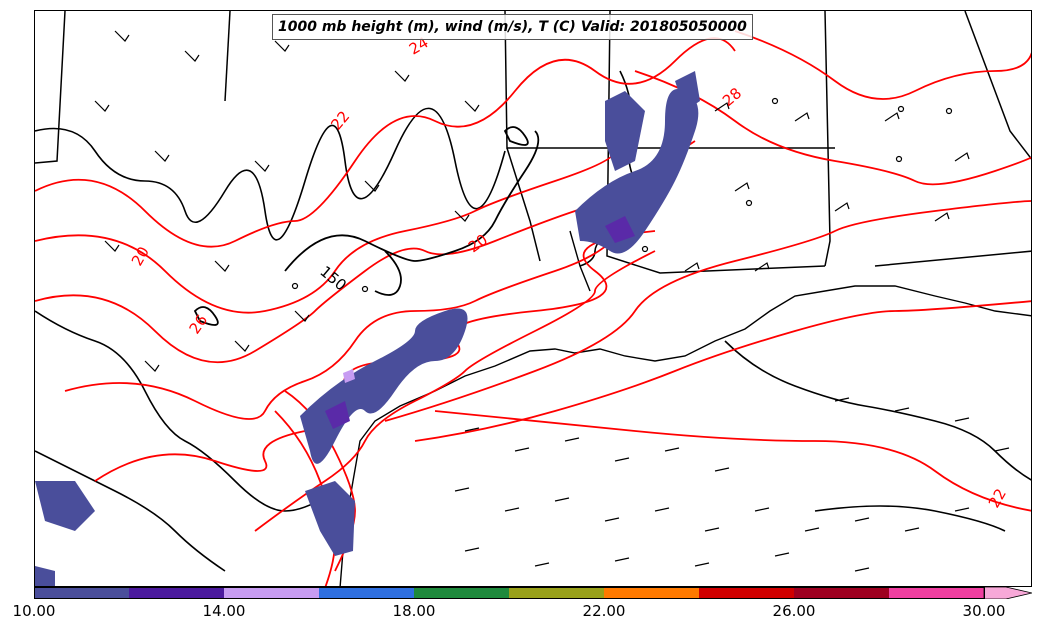 Image resolution: width=1041 pixels, height=633 pixels. I want to click on colorbar-tick-label: 26.00, so click(794, 611).